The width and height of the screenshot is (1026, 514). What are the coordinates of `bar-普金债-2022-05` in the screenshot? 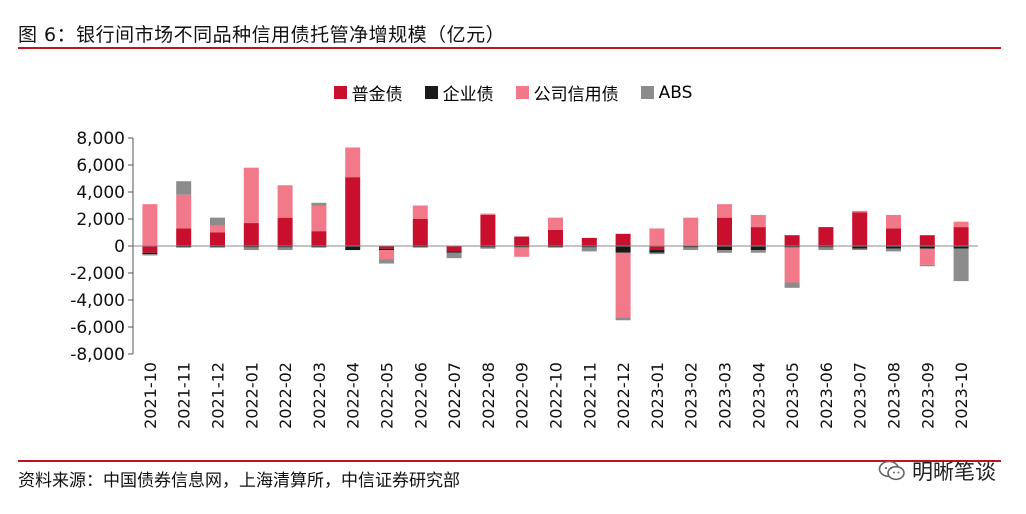 It's located at (386, 247).